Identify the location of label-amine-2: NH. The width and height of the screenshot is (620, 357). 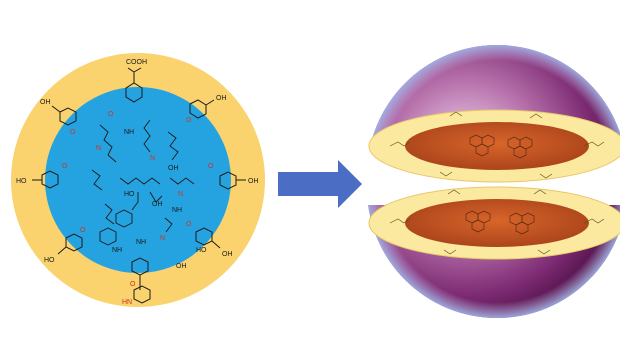
(177, 210).